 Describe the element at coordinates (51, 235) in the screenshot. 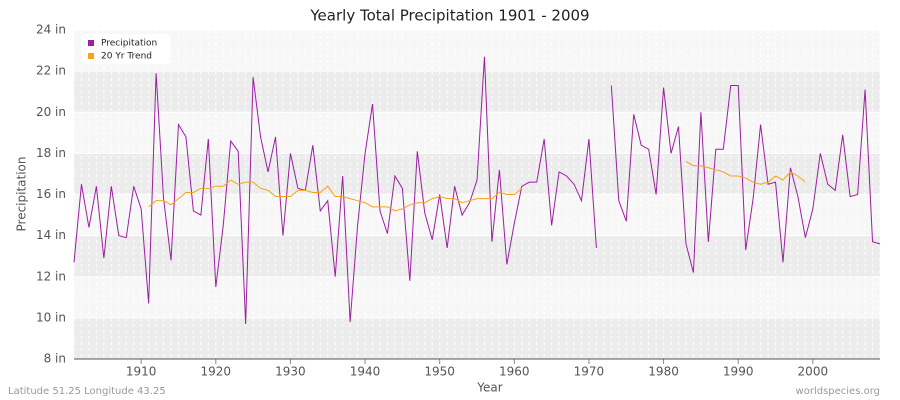

I see `y-tick-label: 14 in` at that location.